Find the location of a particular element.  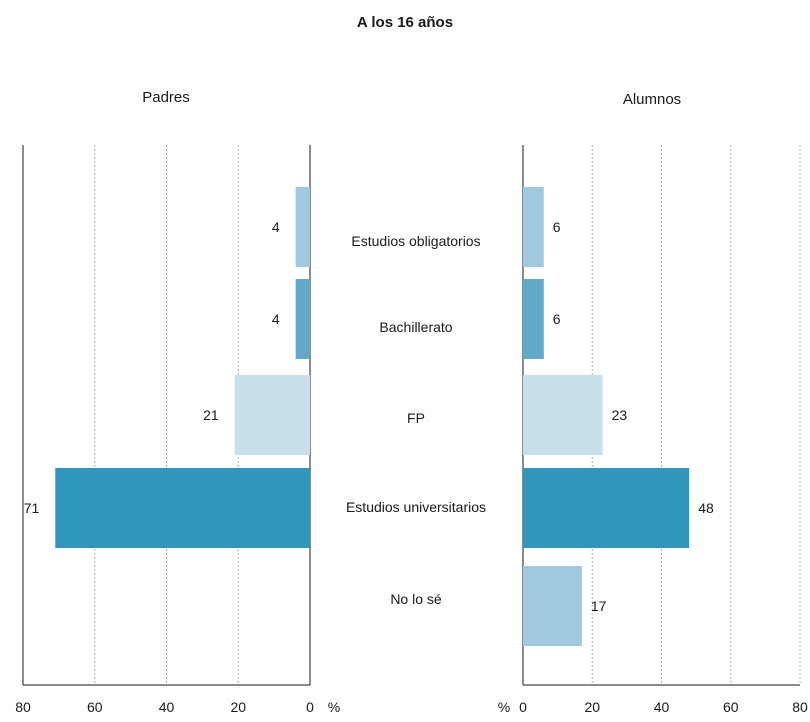

right-tick-label-20: 20 is located at coordinates (592, 707).